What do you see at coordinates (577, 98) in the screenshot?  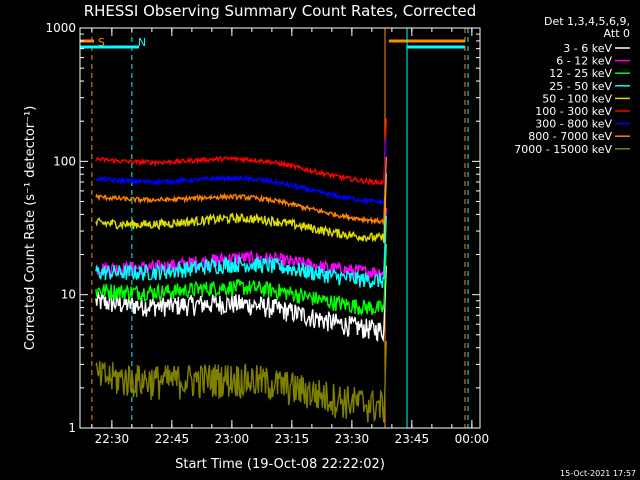 I see `legend-label-4: 50 - 100 keV` at bounding box center [577, 98].